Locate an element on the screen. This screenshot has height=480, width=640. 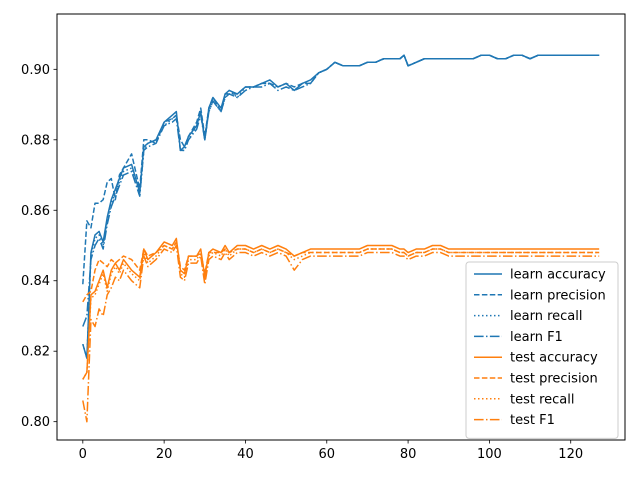
x-tick-label: 80 is located at coordinates (408, 454).